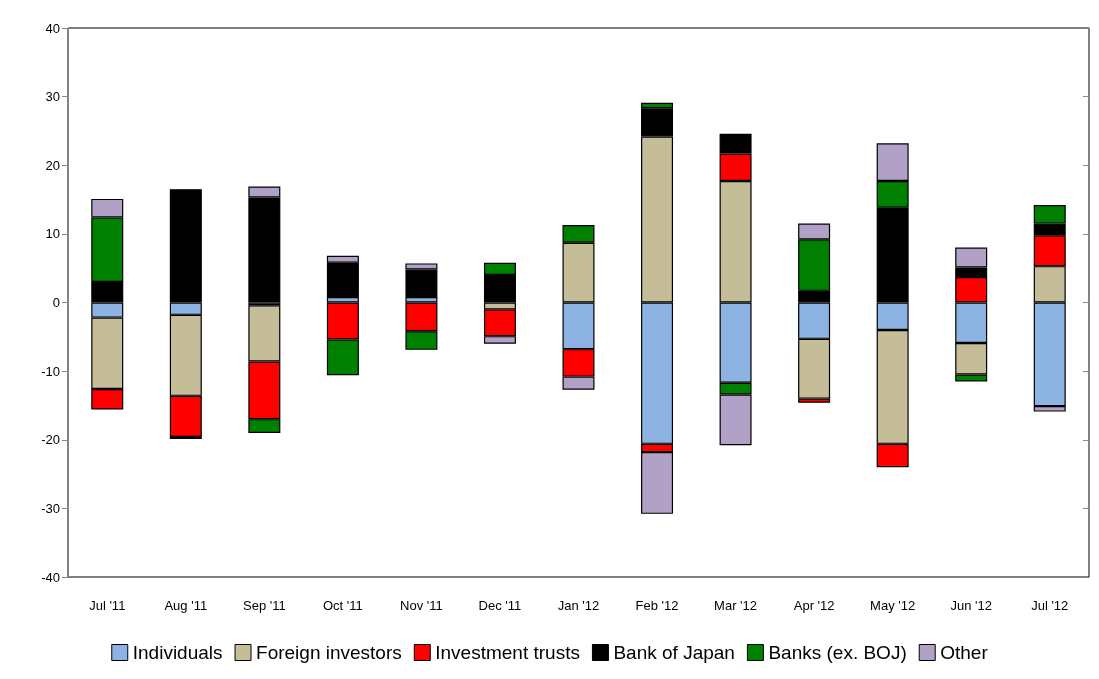 The width and height of the screenshot is (1099, 679). What do you see at coordinates (578, 605) in the screenshot?
I see `x-tick-label: Jan '12` at bounding box center [578, 605].